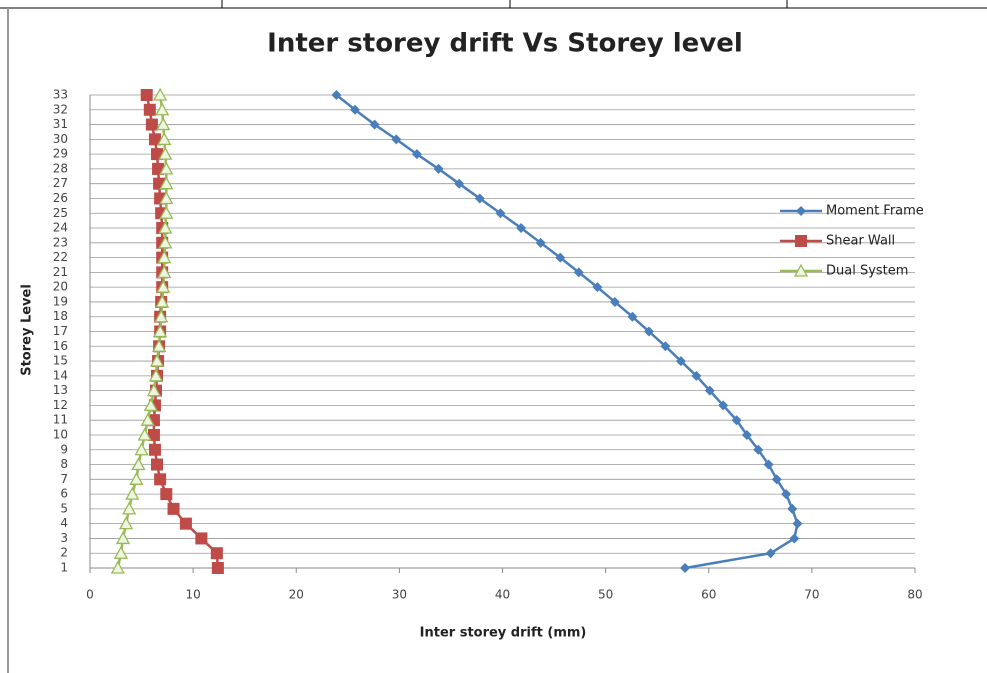 This screenshot has width=987, height=673. Describe the element at coordinates (60, 183) in the screenshot. I see `y-tick-label: 27` at that location.